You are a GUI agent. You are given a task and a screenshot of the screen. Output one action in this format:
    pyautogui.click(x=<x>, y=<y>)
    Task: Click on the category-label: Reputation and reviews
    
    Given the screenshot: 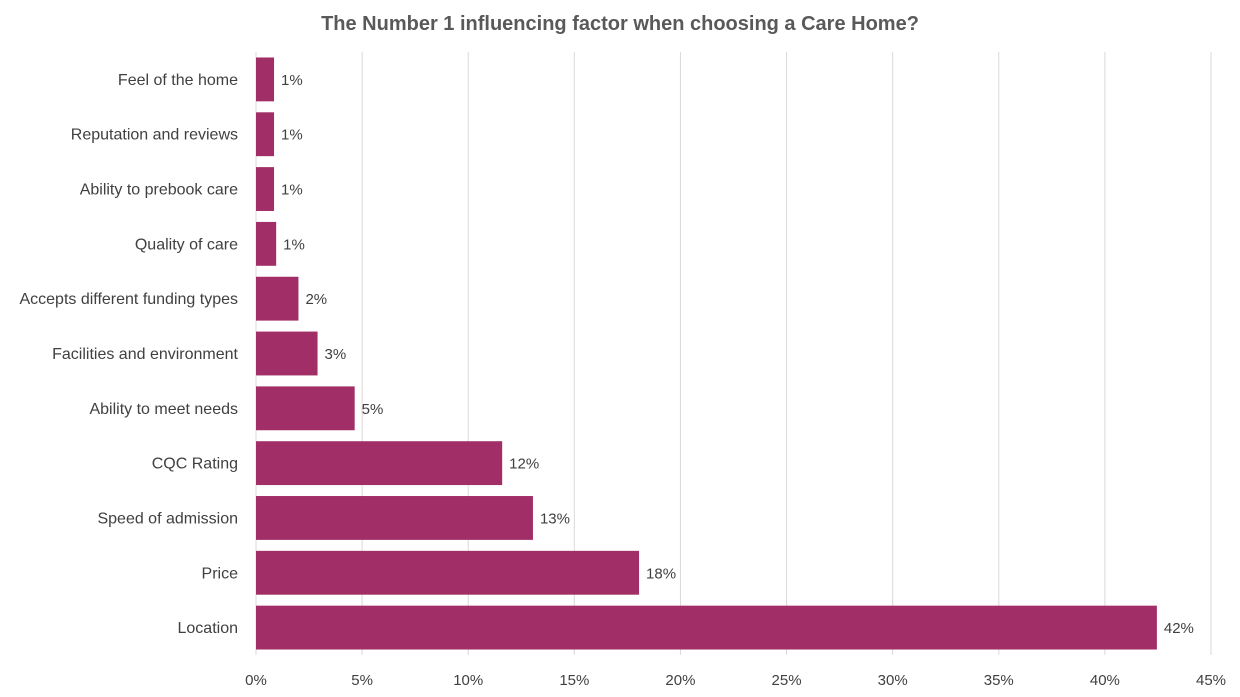 What is the action you would take?
    pyautogui.click(x=154, y=135)
    